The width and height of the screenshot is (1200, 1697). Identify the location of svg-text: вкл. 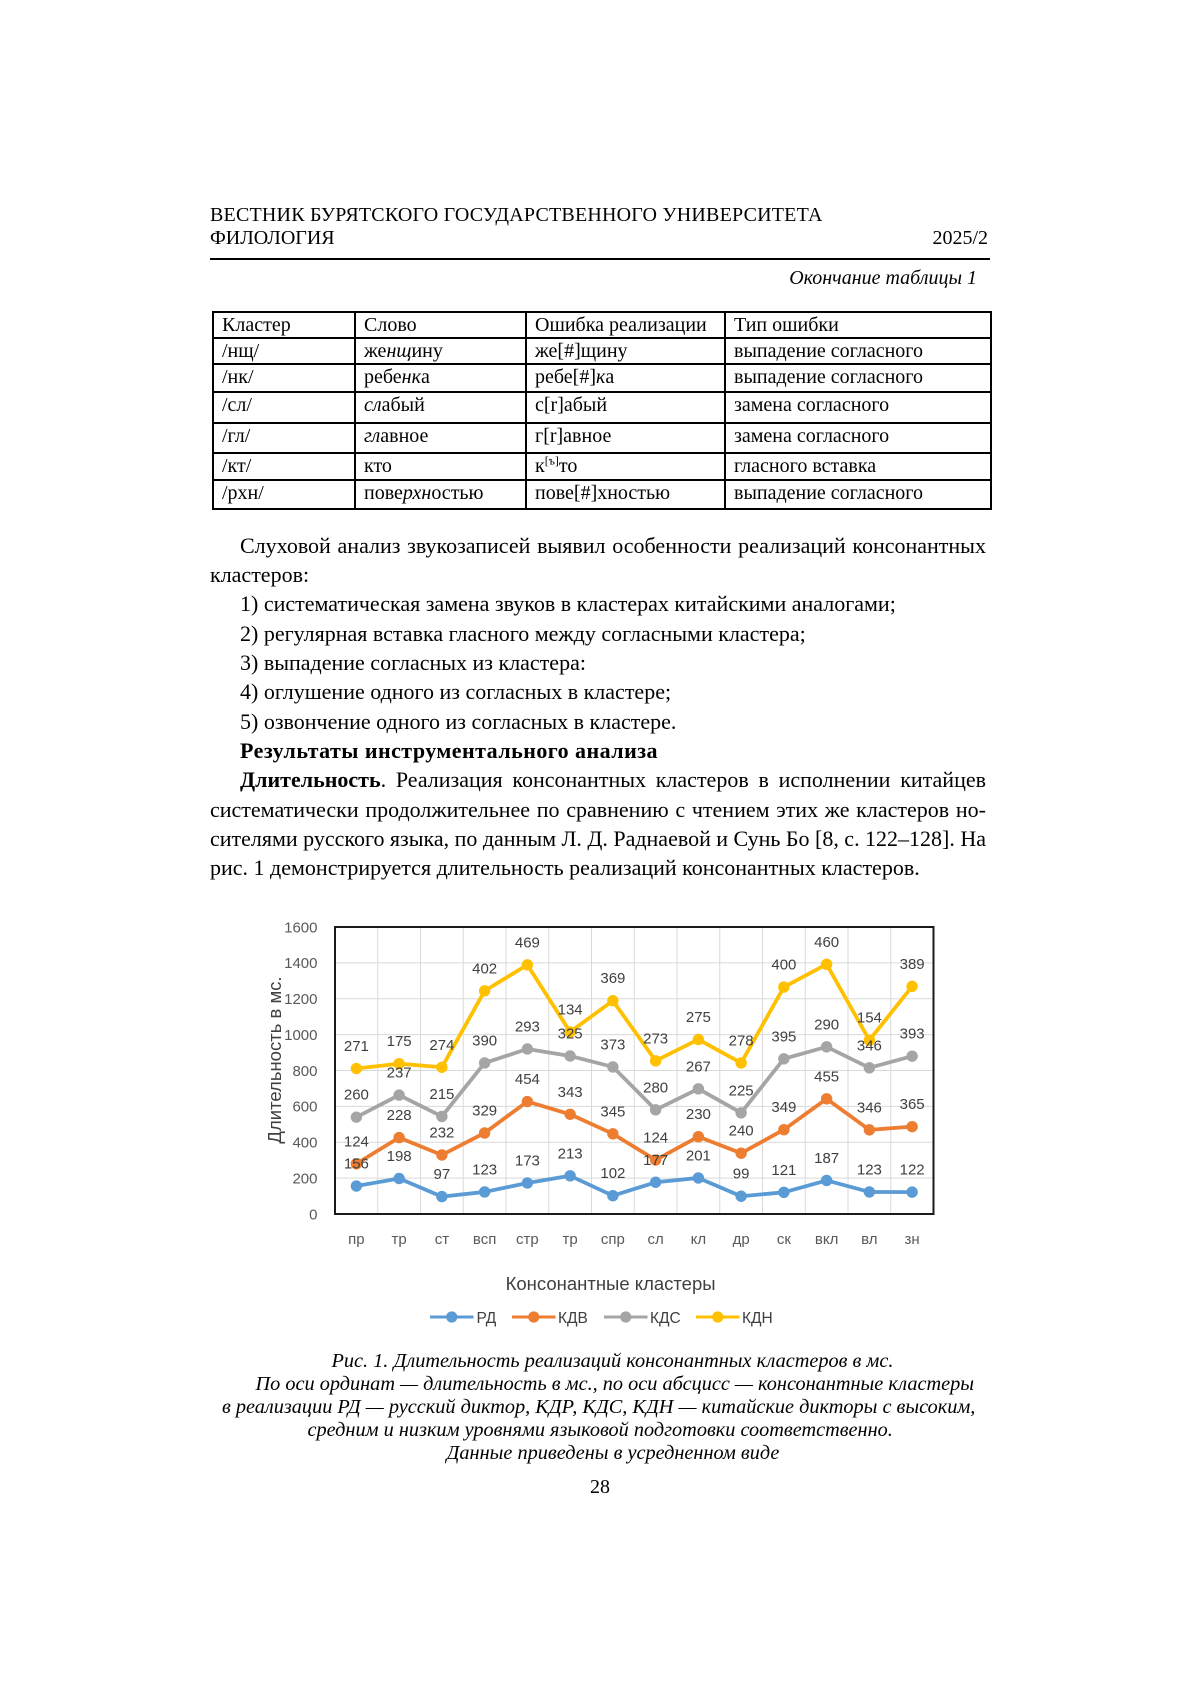
(826, 1239).